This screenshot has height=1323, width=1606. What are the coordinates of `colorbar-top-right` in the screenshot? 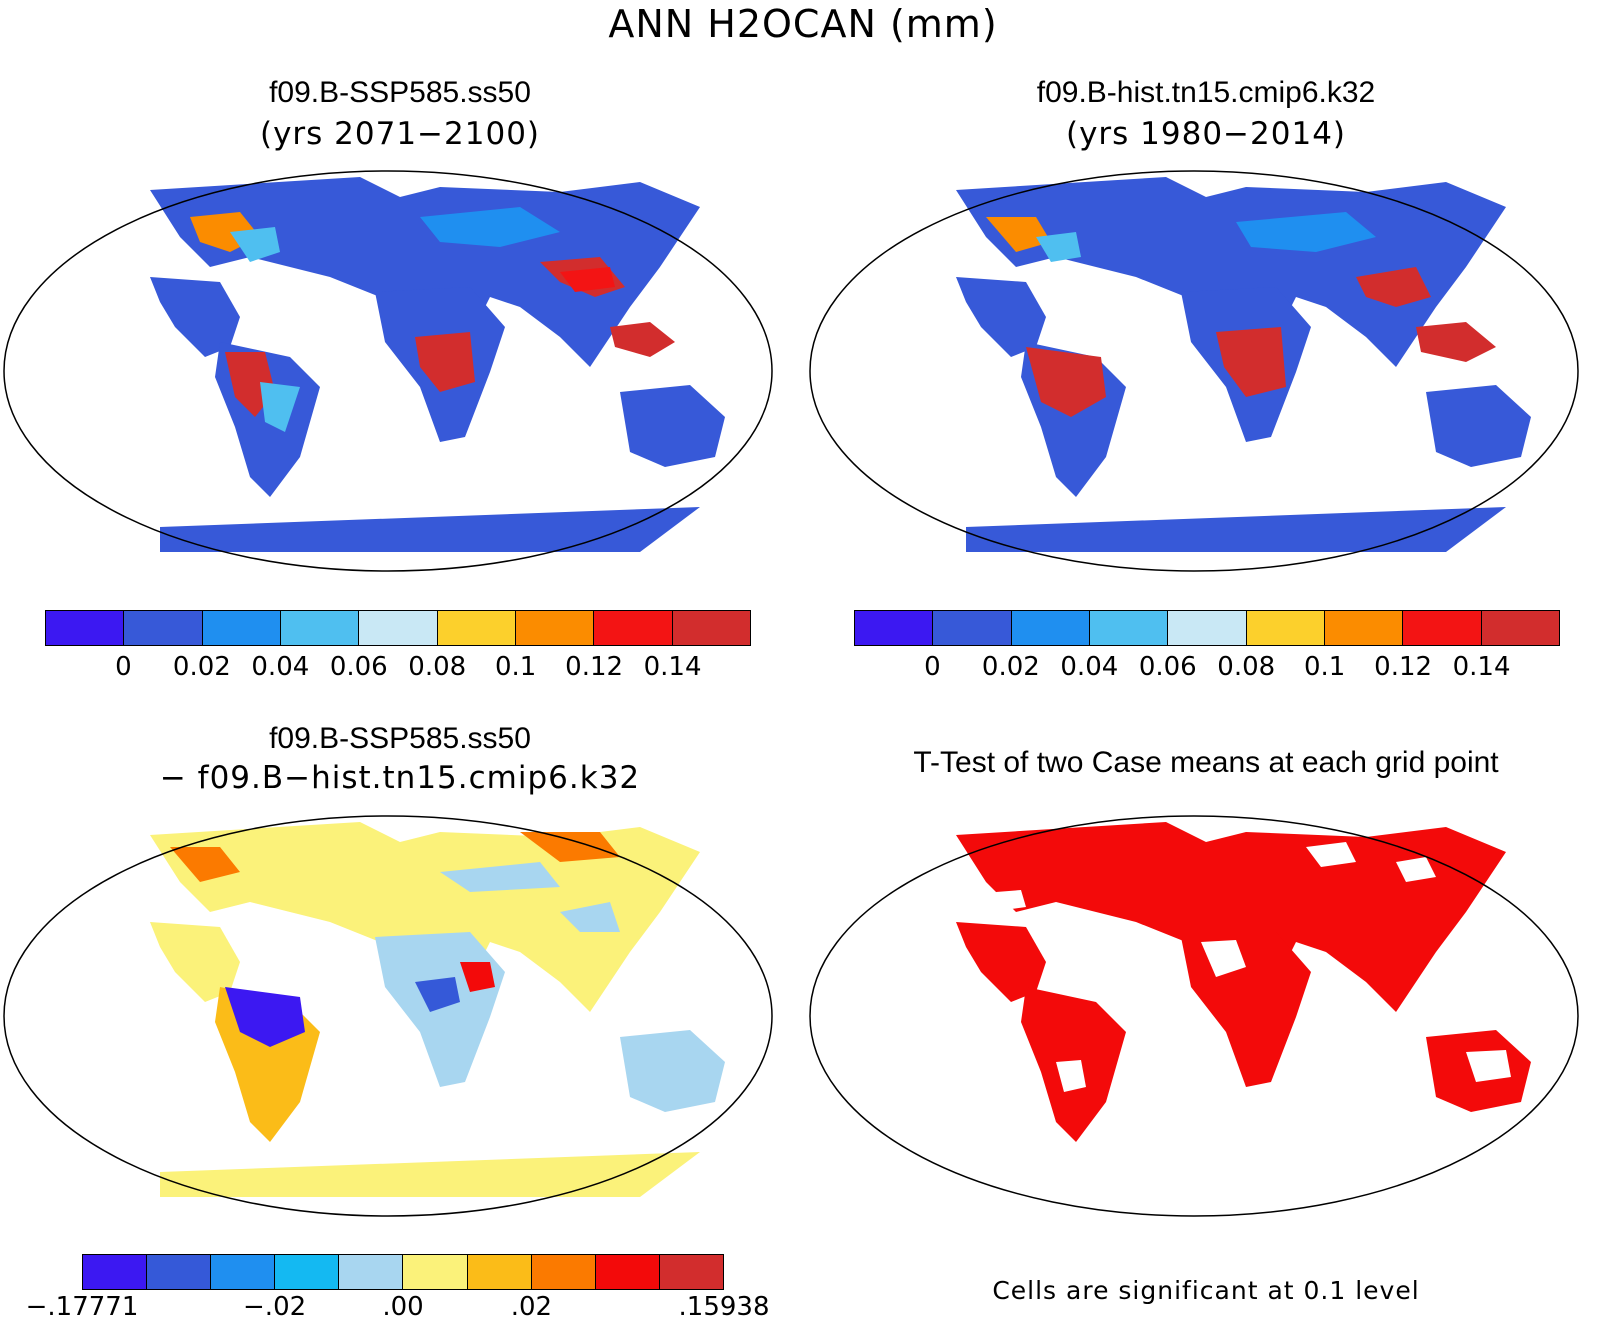 It's located at (1207, 628).